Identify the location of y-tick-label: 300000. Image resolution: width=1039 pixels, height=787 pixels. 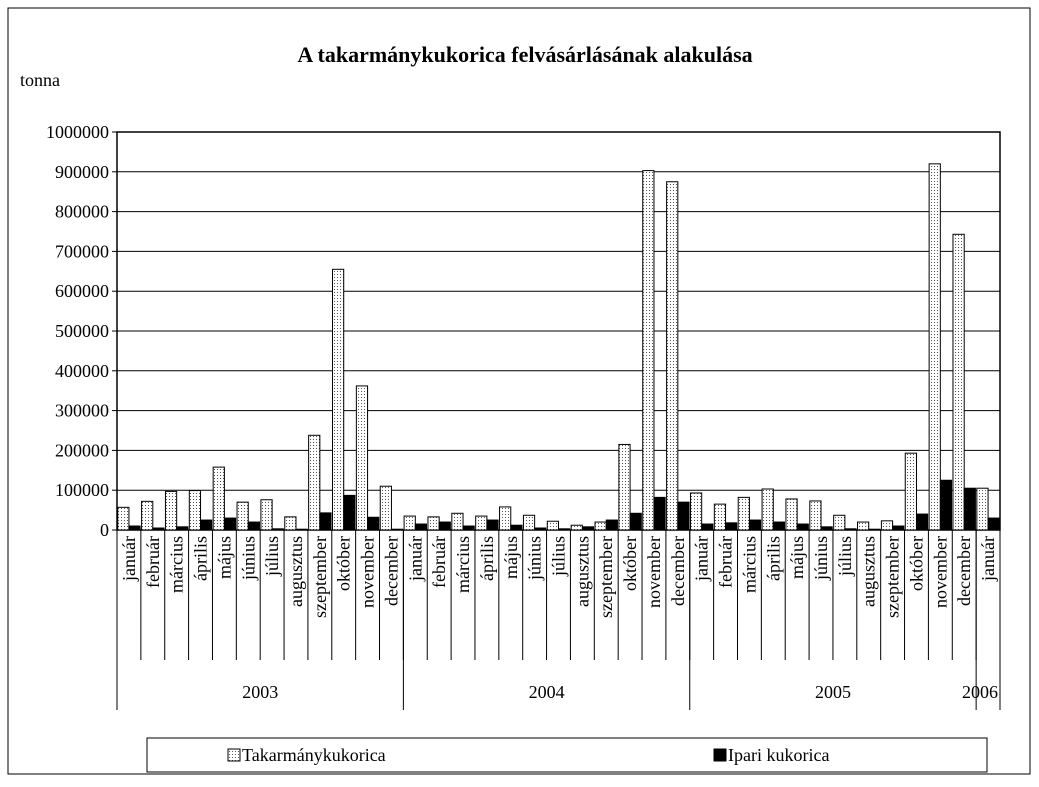
(82, 411).